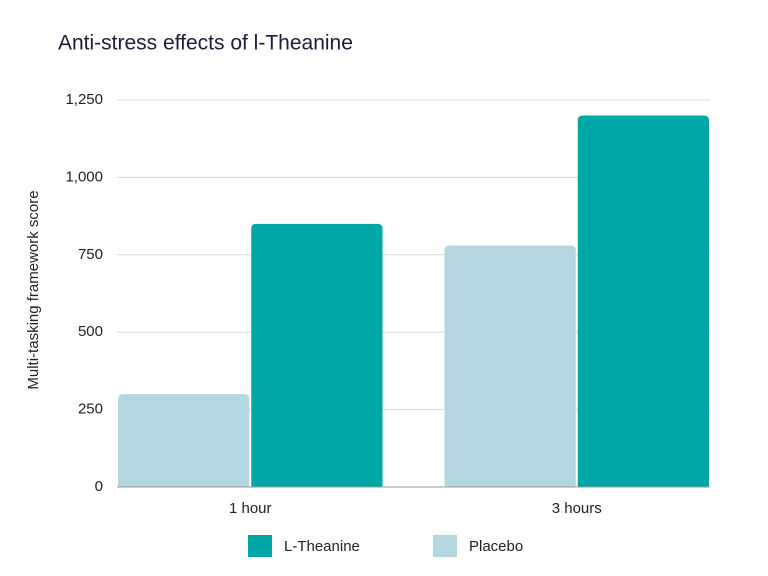  Describe the element at coordinates (205, 43) in the screenshot. I see `chart-title: Anti-stress effects of l-Theanine` at that location.